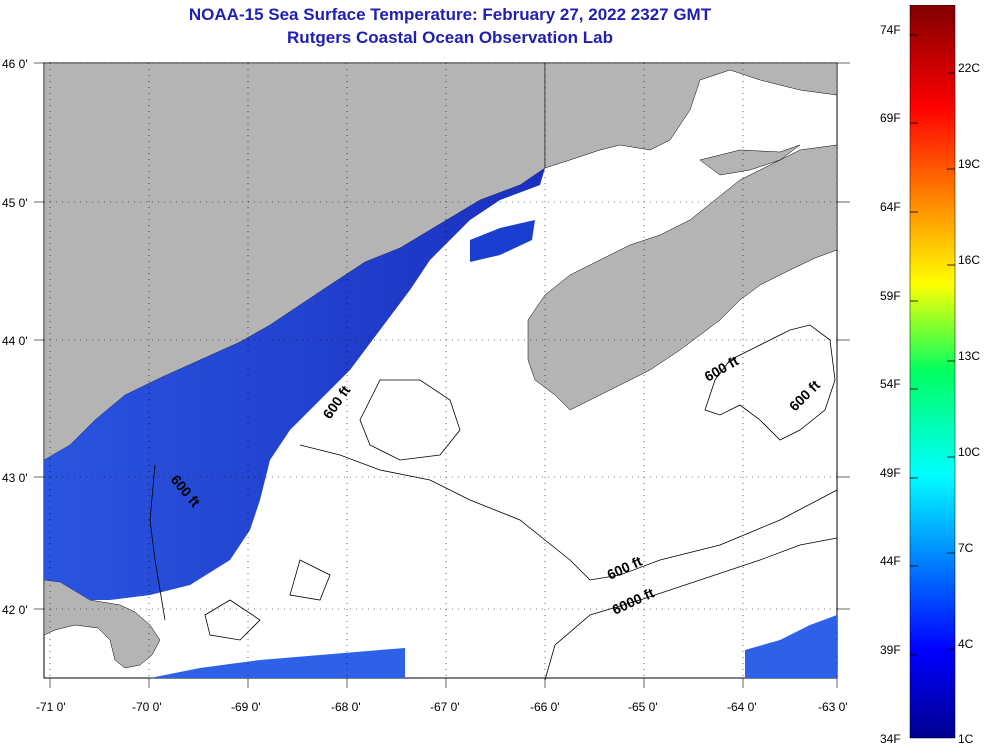 This screenshot has height=754, width=984. I want to click on colorbar-c-label: 13C, so click(969, 356).